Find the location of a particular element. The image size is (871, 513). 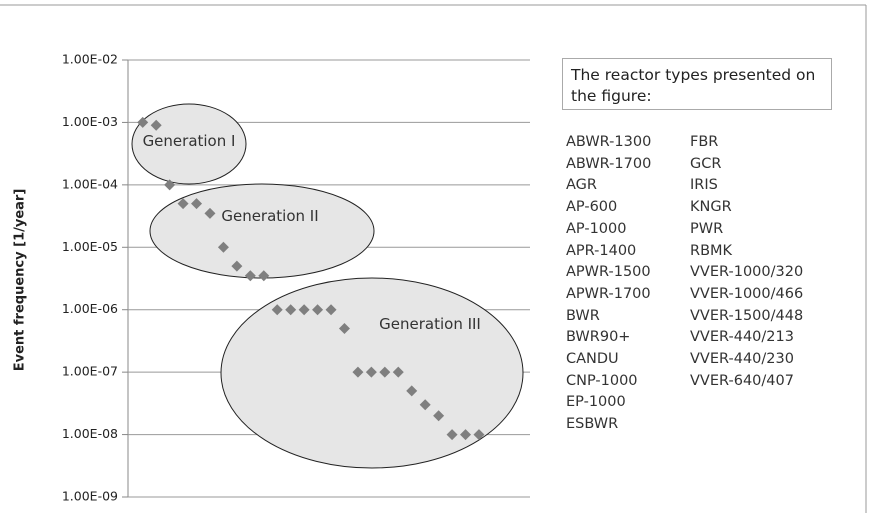

y-tick-label: 1.00E-09 is located at coordinates (90, 496).